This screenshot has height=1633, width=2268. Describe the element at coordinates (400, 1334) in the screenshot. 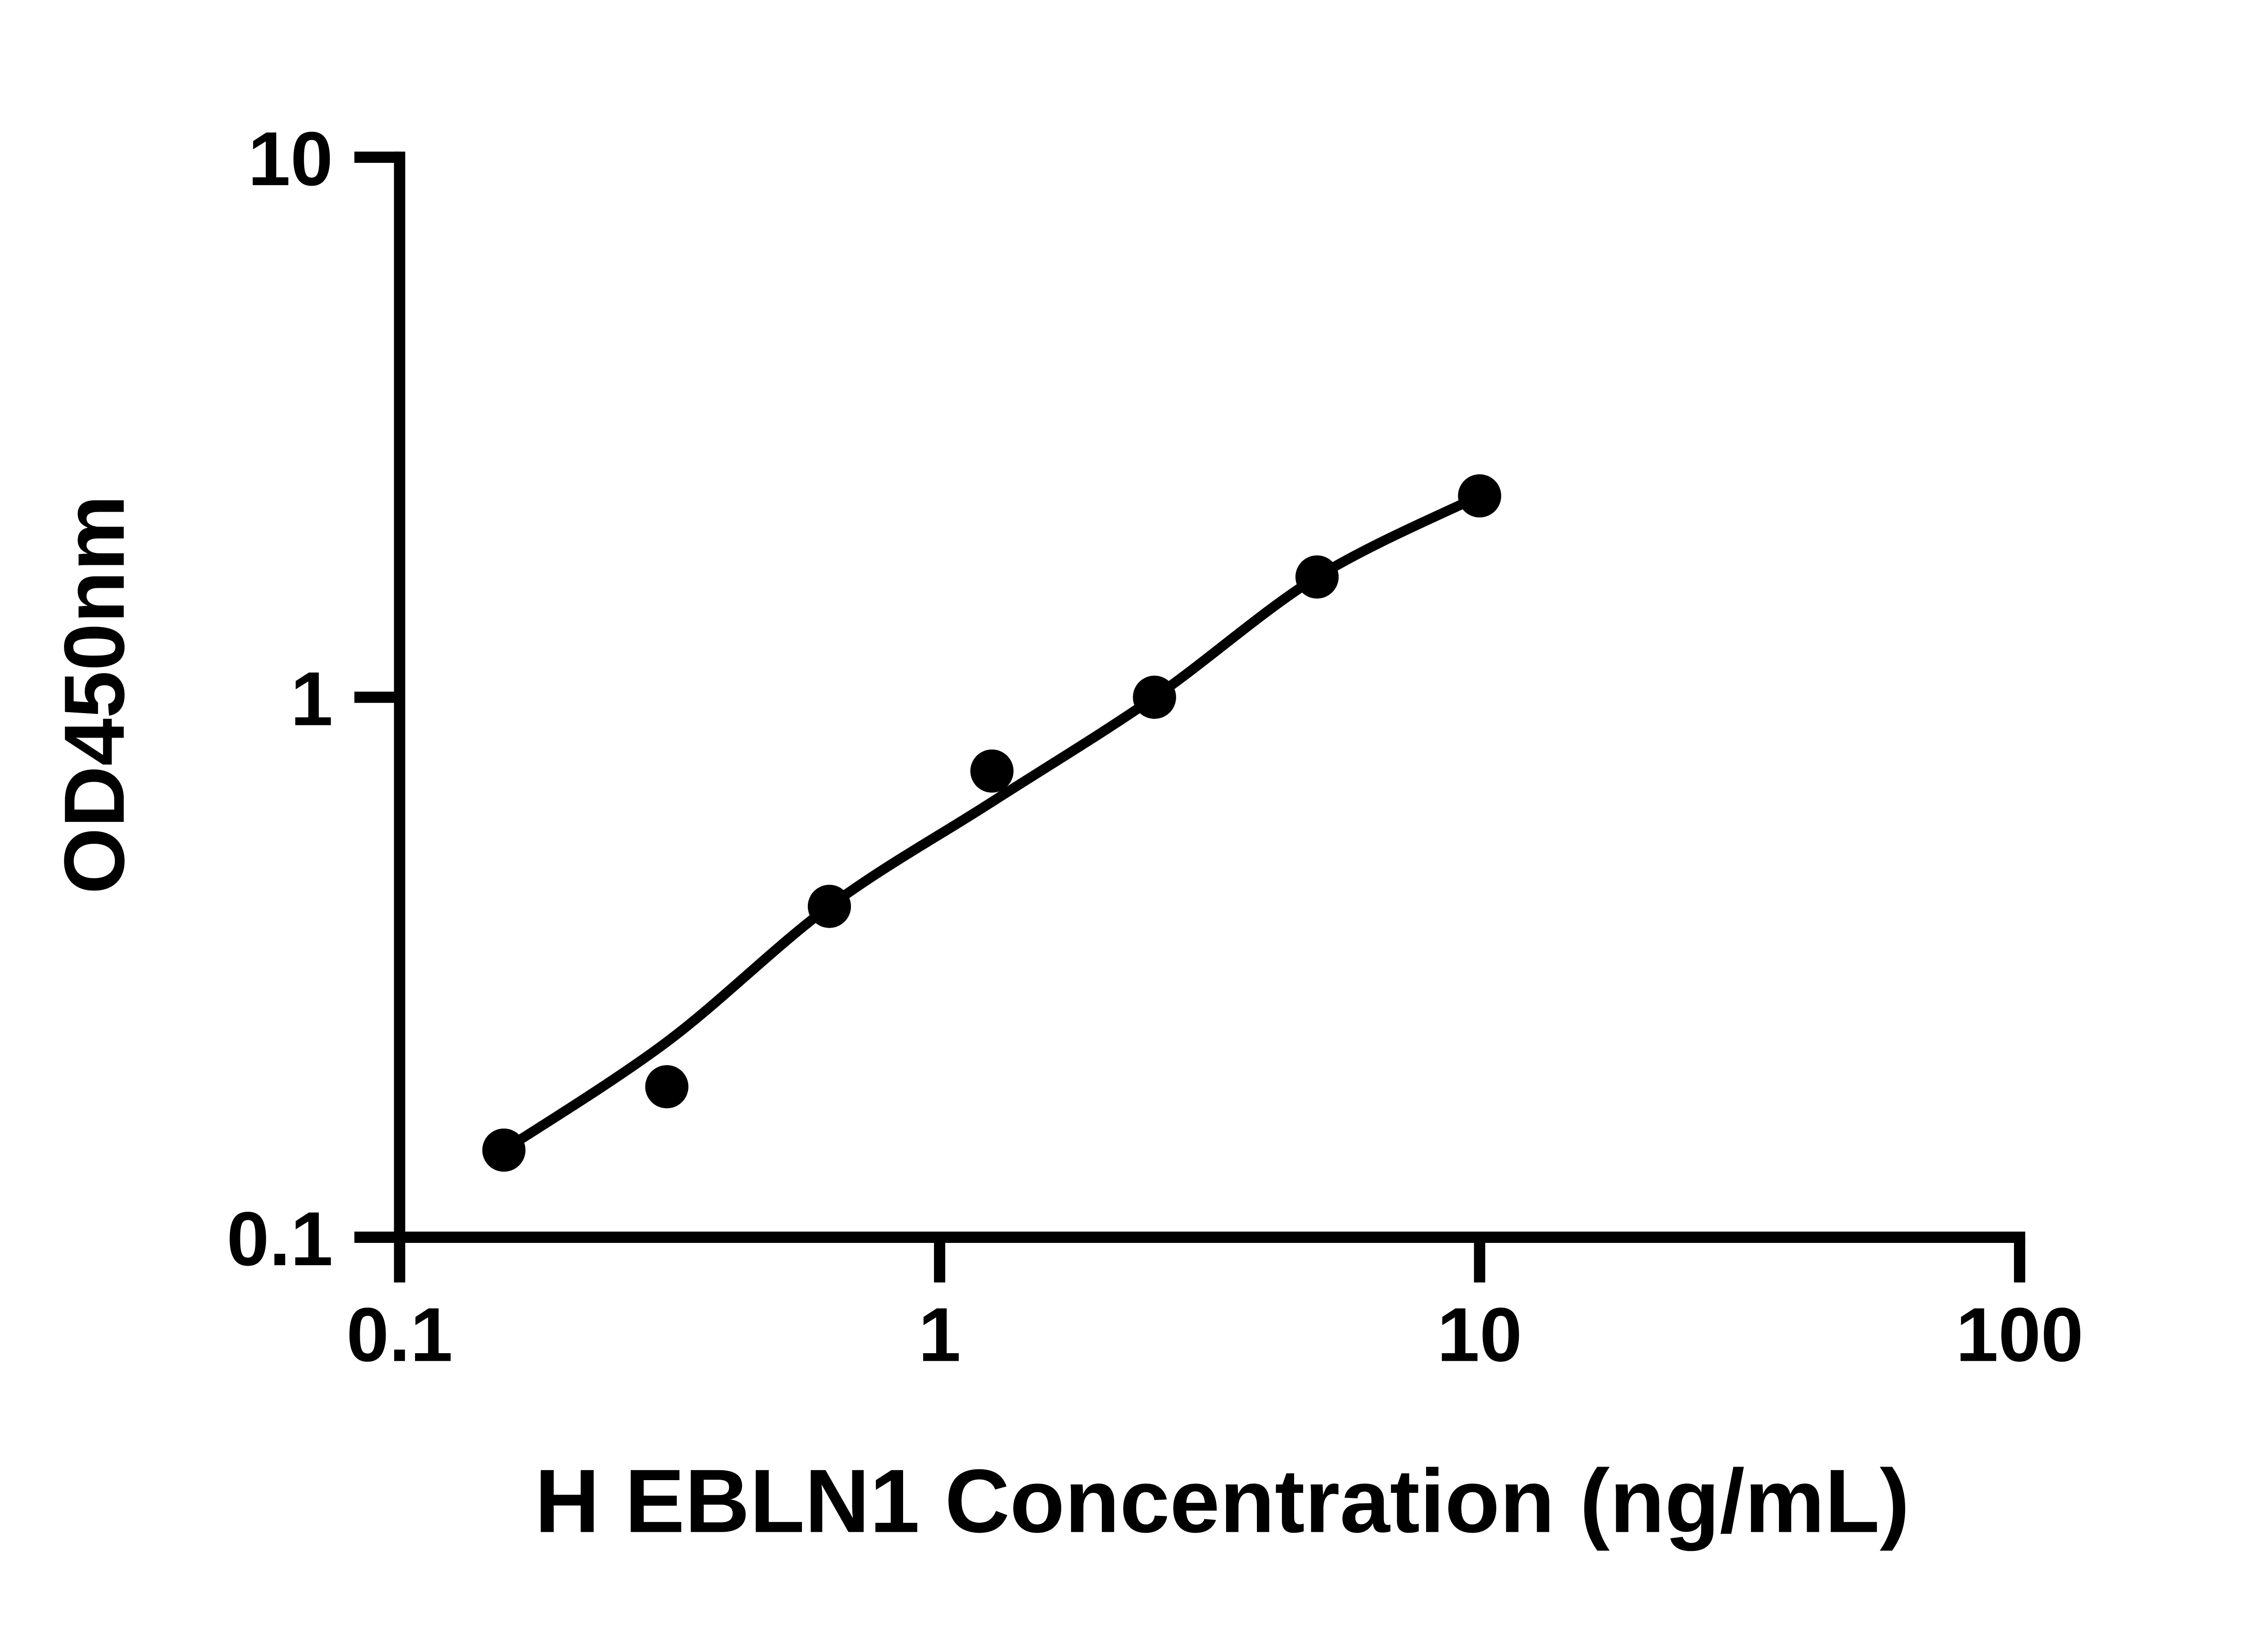

I see `x-tick-label: 0.1` at that location.